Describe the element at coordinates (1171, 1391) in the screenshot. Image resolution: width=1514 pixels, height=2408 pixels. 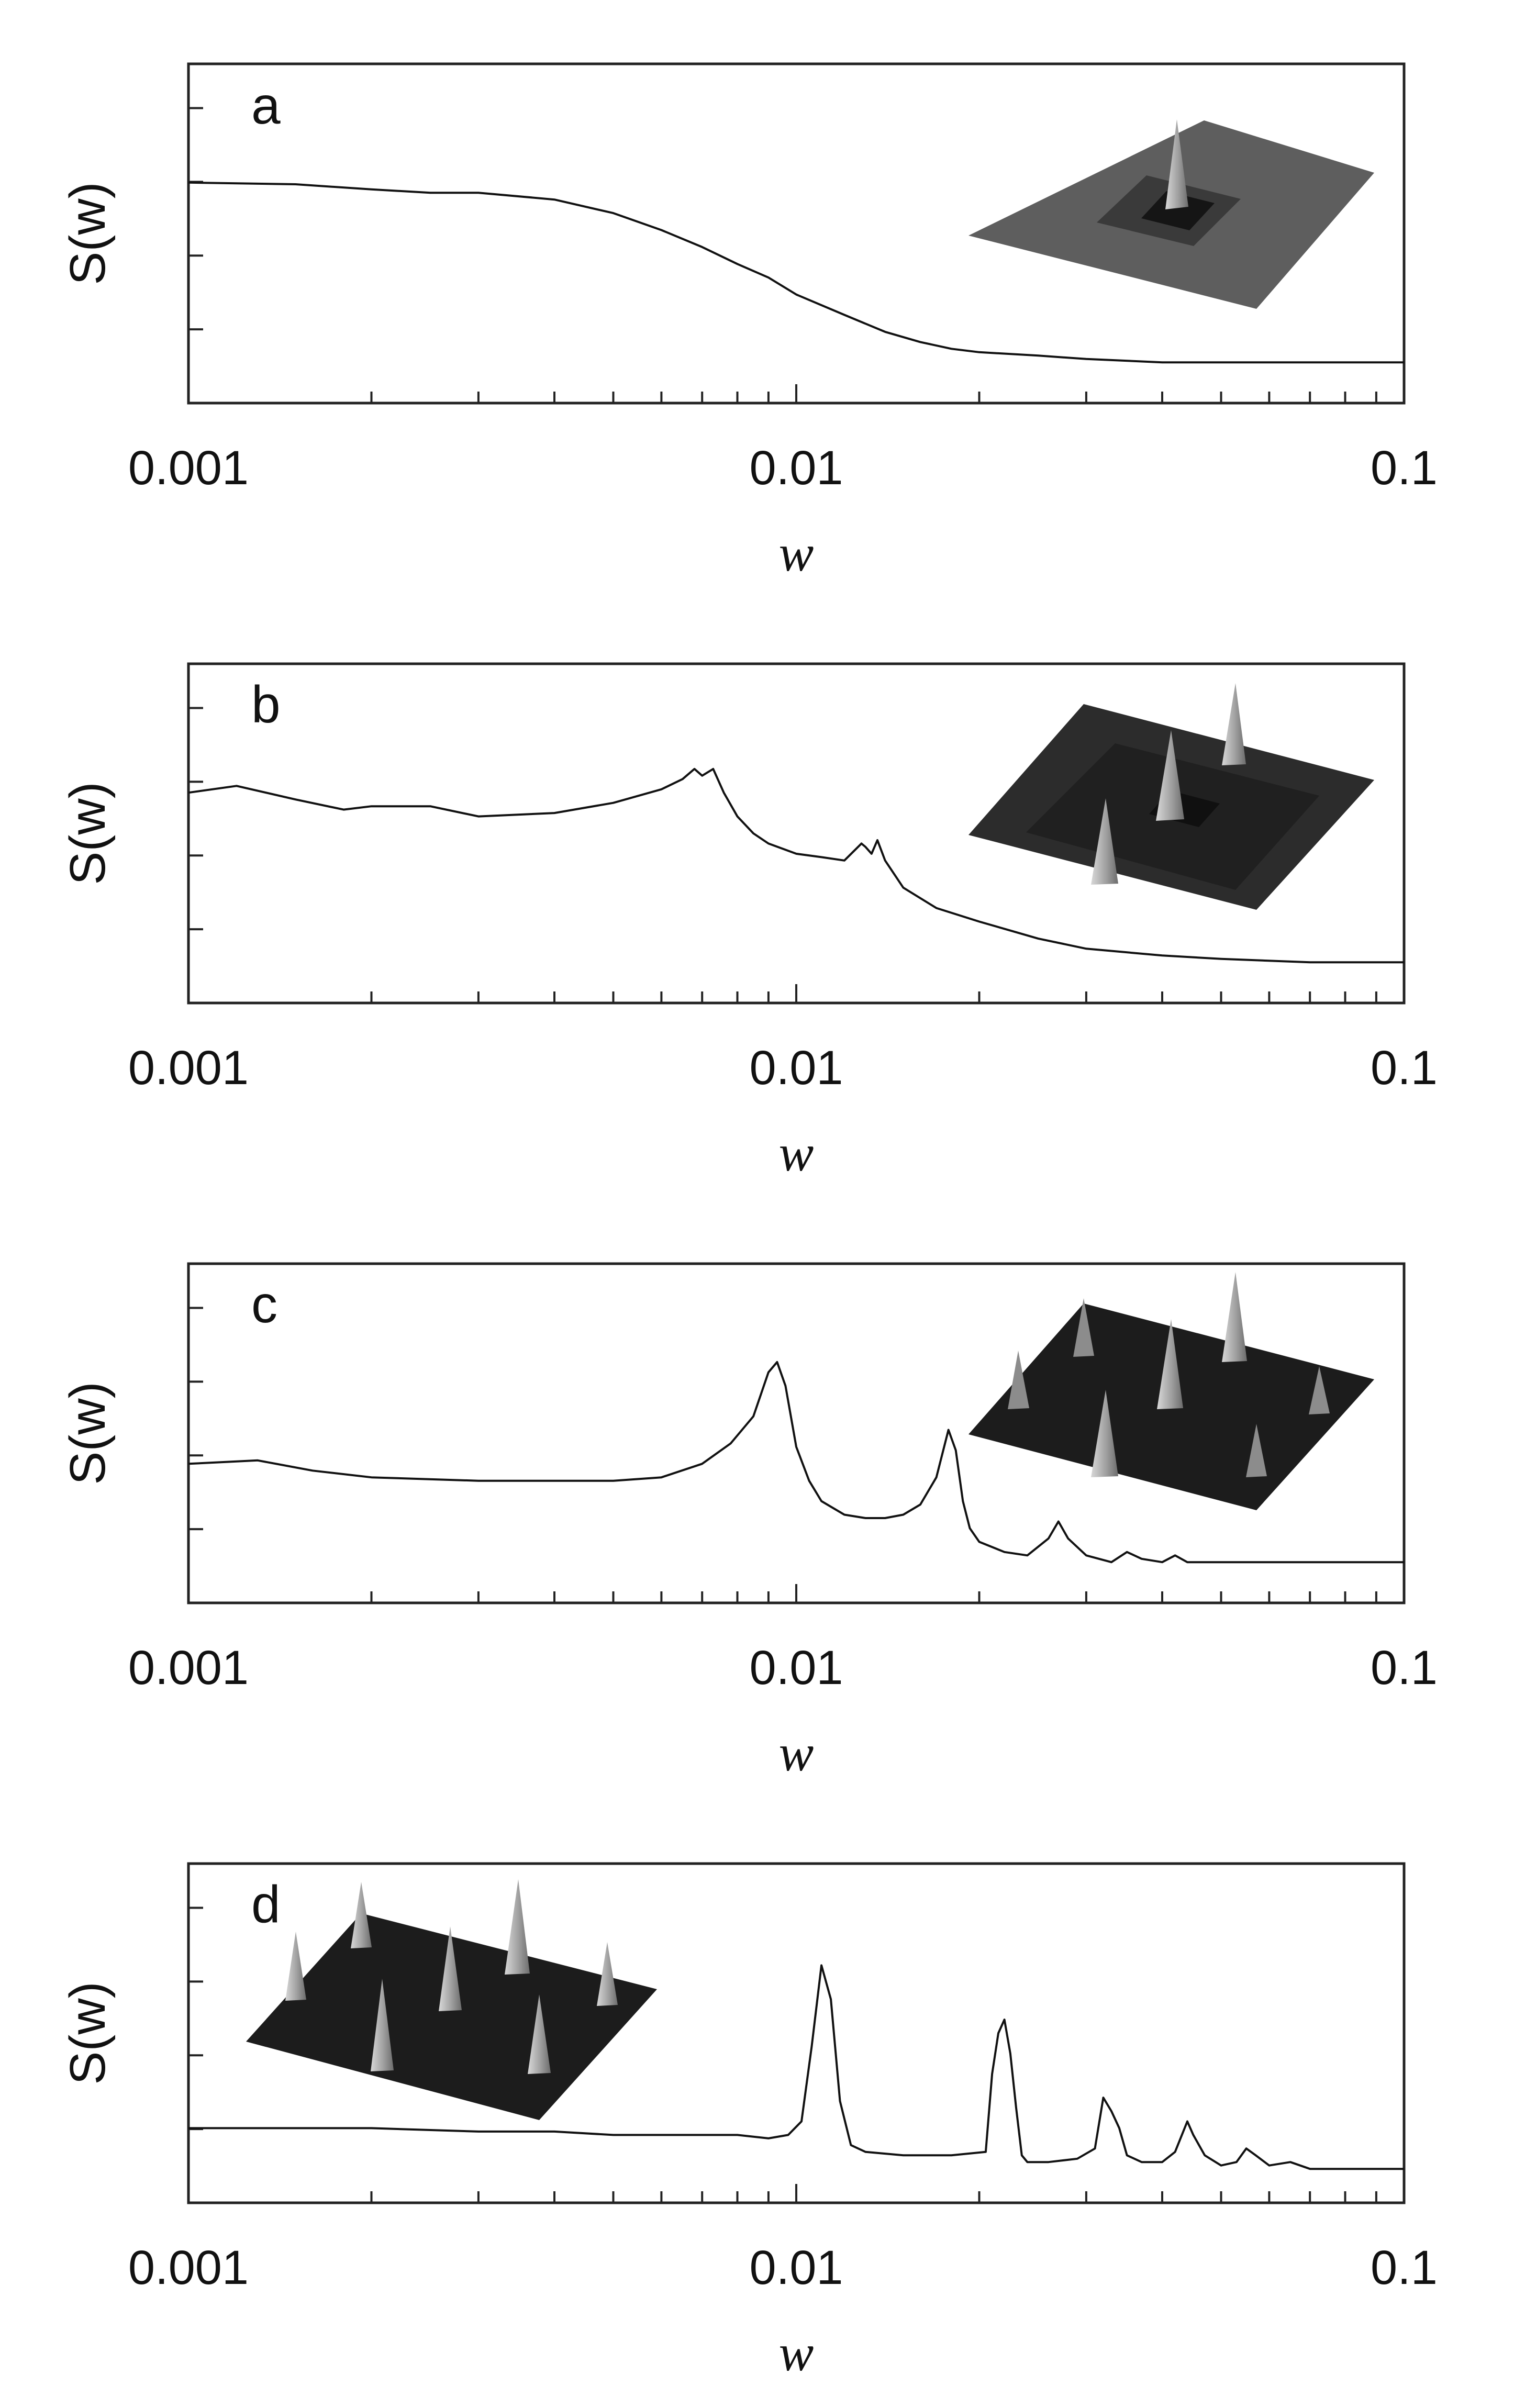
I see `inset-surface-c` at that location.